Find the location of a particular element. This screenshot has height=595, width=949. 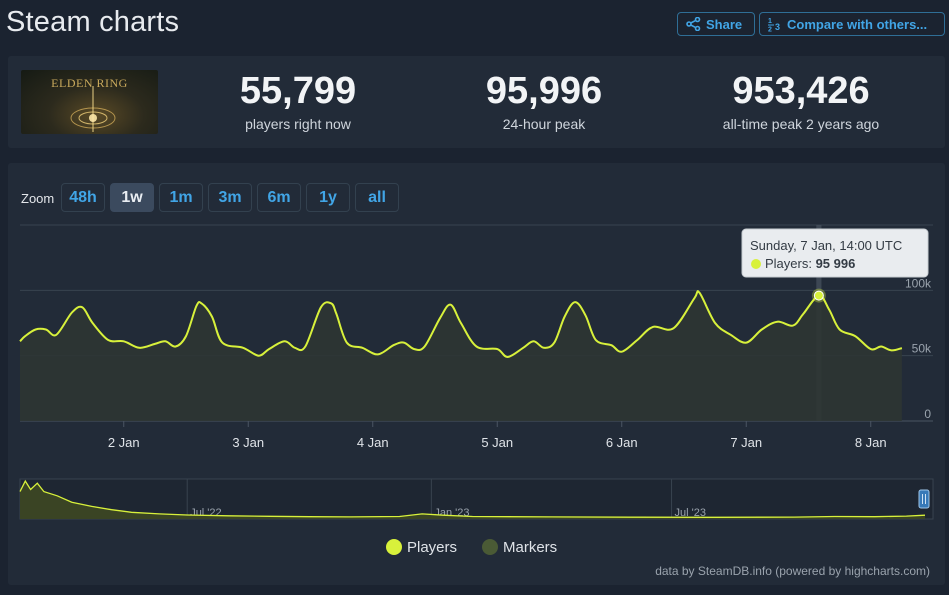

zoom-label: Zoom is located at coordinates (38, 198).